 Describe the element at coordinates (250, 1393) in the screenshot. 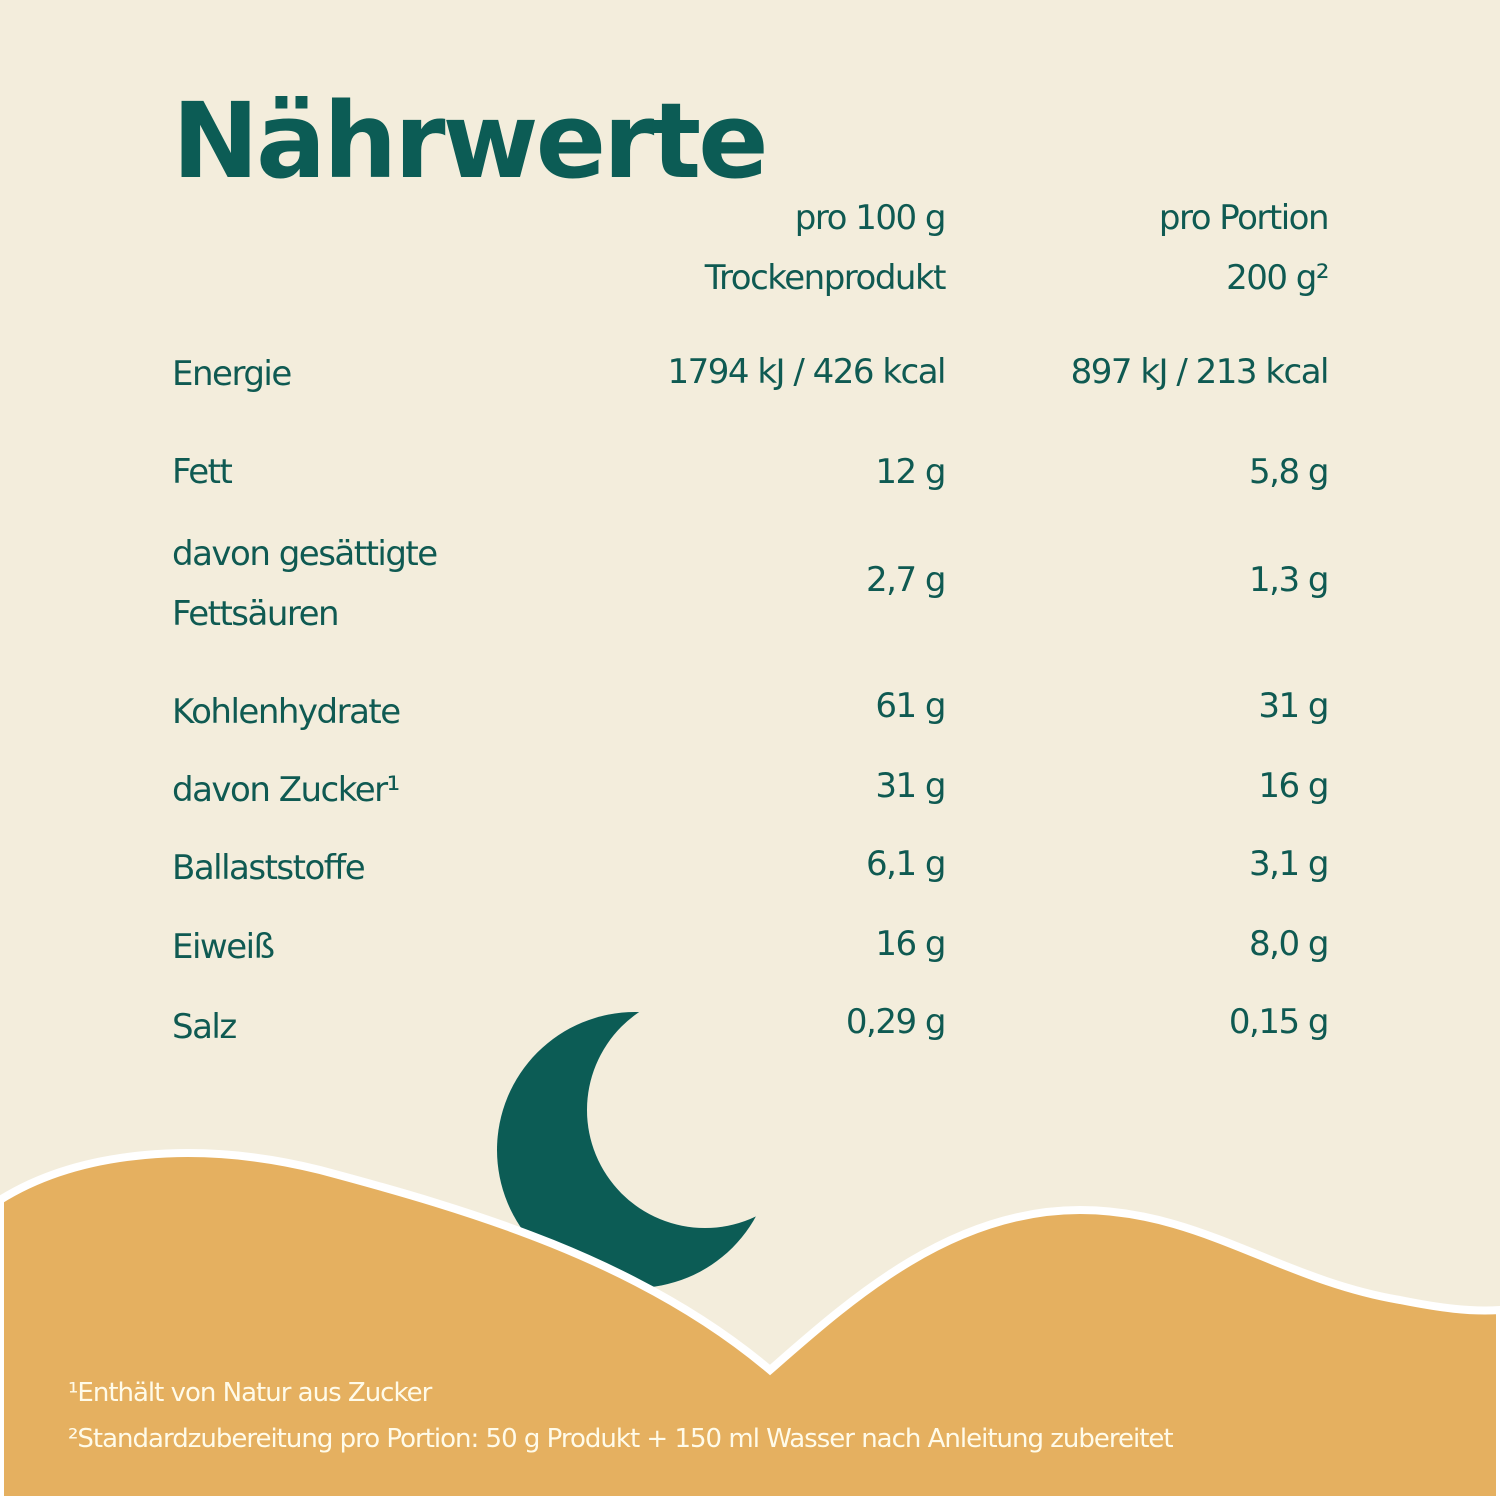

I see `footnote-1: ¹Enthält von Natur aus Zucker` at that location.